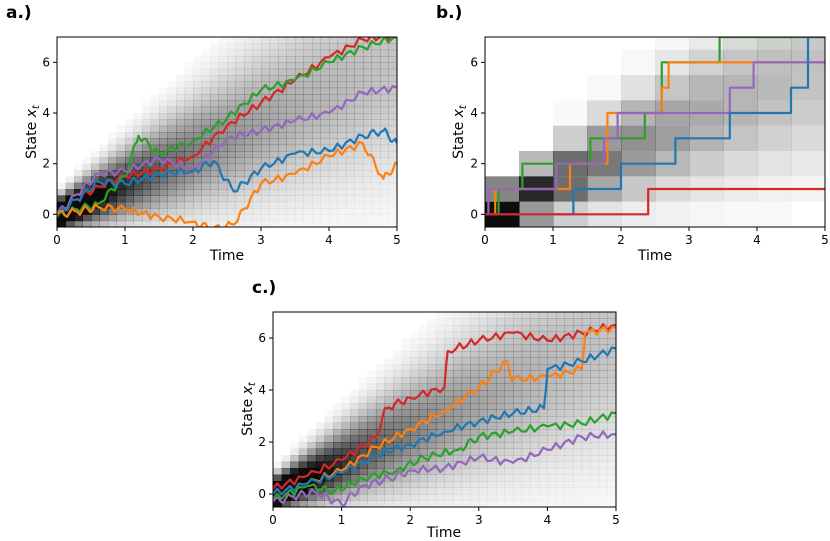 The height and width of the screenshot is (541, 830). What do you see at coordinates (397, 240) in the screenshot?
I see `panel-a-xtick-label: 5` at bounding box center [397, 240].